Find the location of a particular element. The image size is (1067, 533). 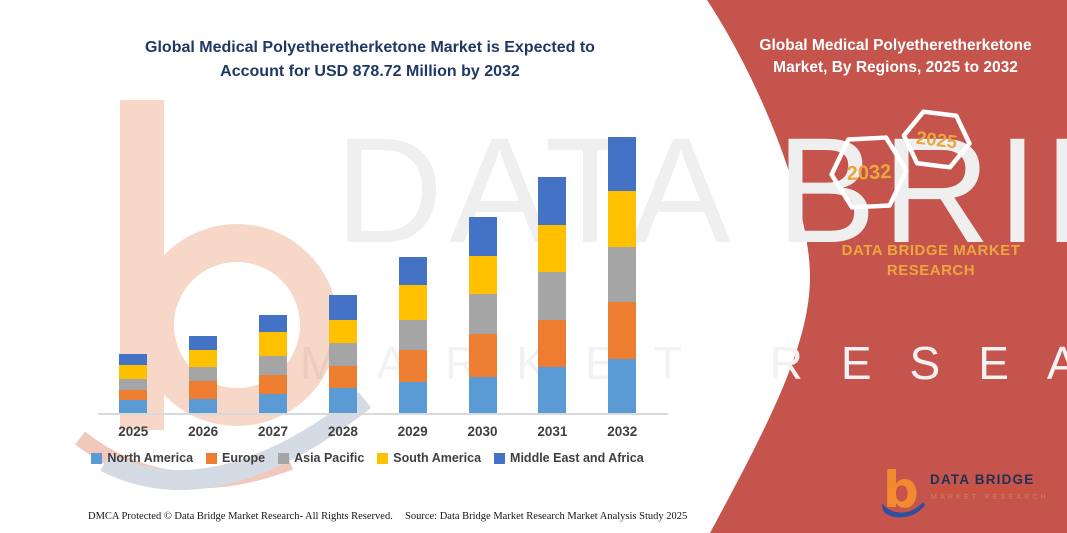

legend-item-asia-pacific: Asia Pacific is located at coordinates (321, 458).